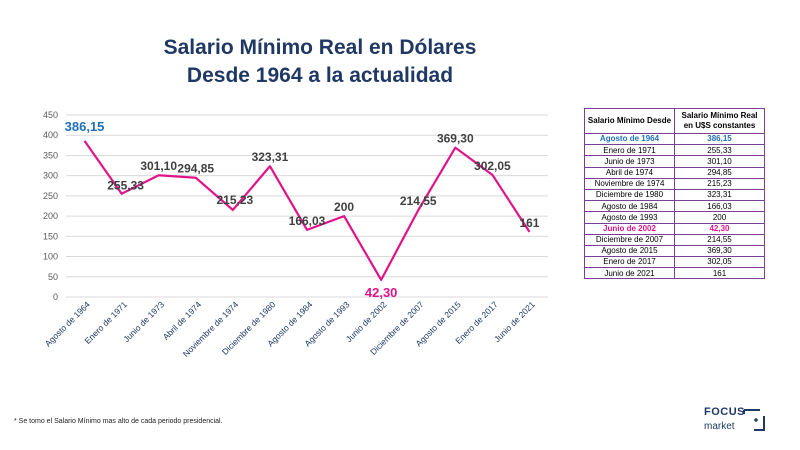 The image size is (800, 450). What do you see at coordinates (418, 201) in the screenshot?
I see `data-label: 214,55` at bounding box center [418, 201].